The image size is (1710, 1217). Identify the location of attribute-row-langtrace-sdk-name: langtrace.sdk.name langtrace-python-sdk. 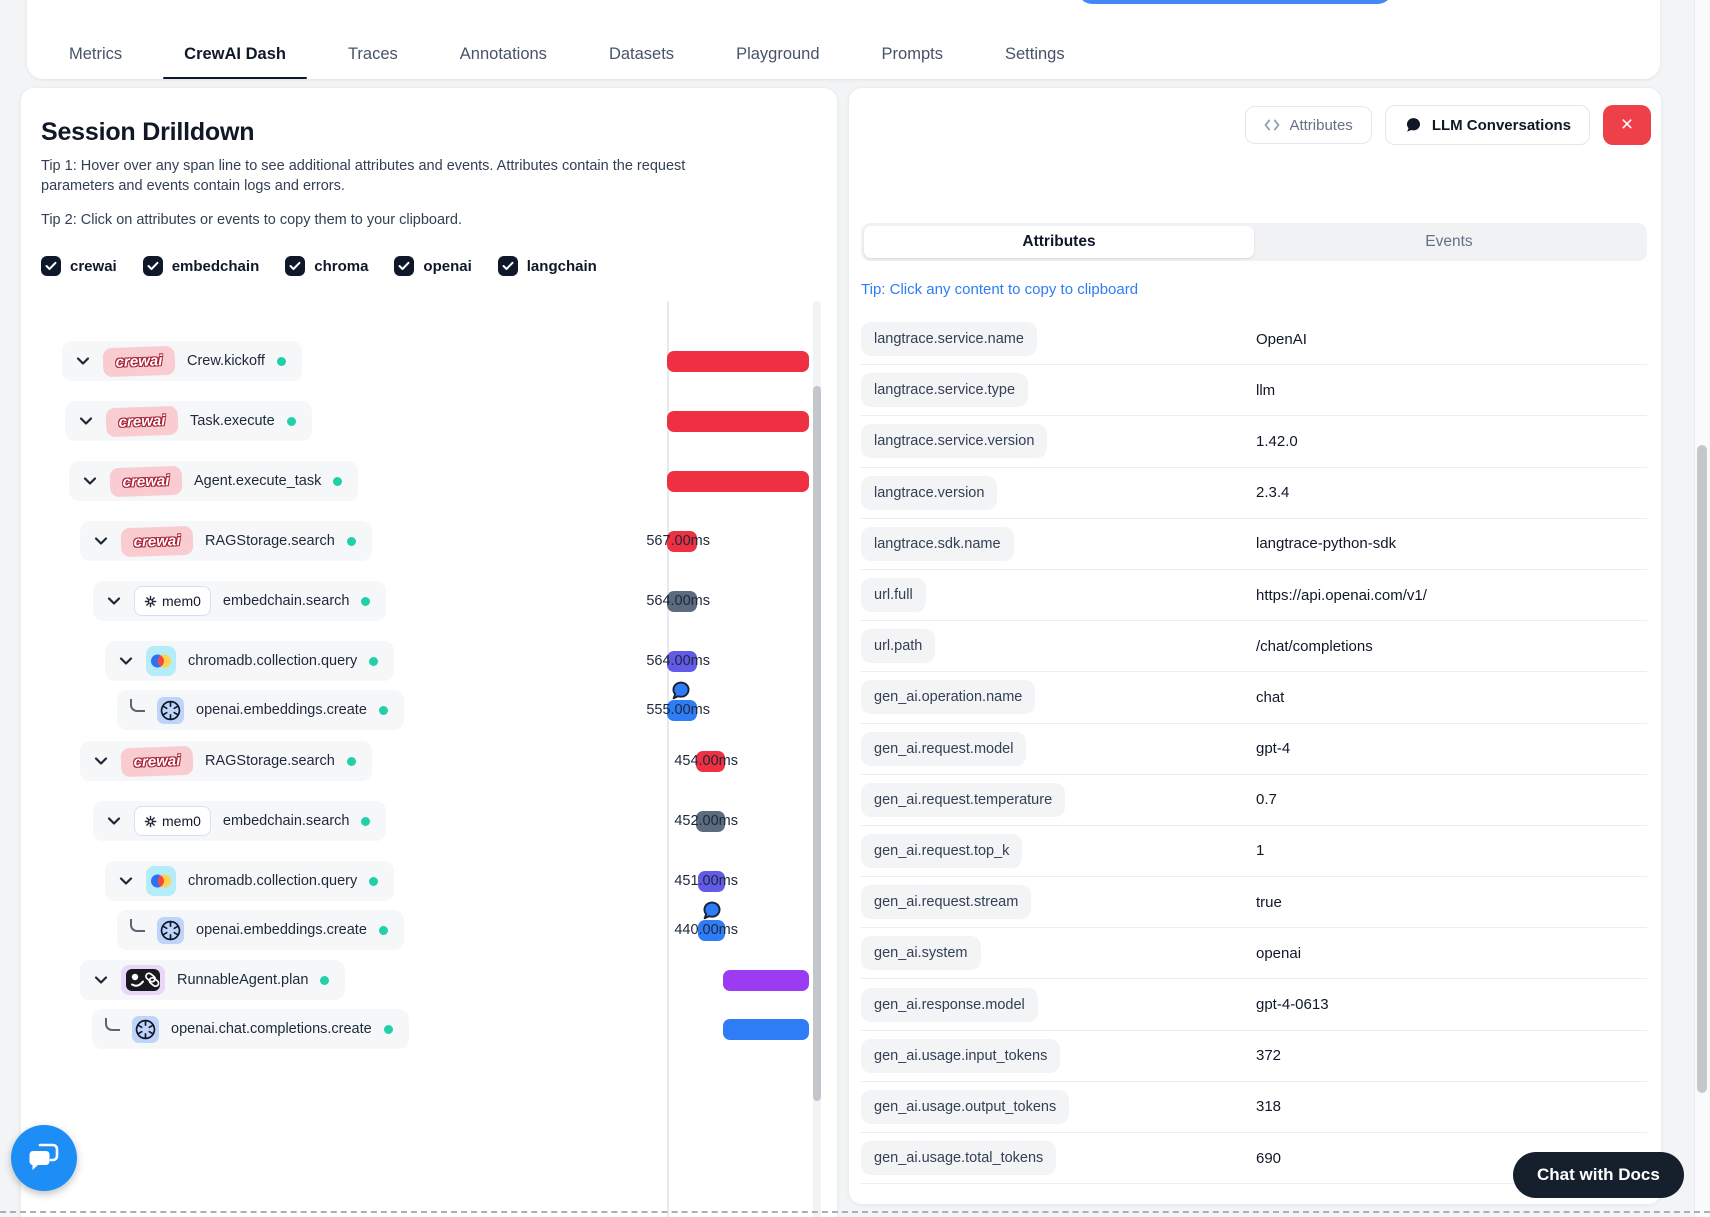
(1254, 544).